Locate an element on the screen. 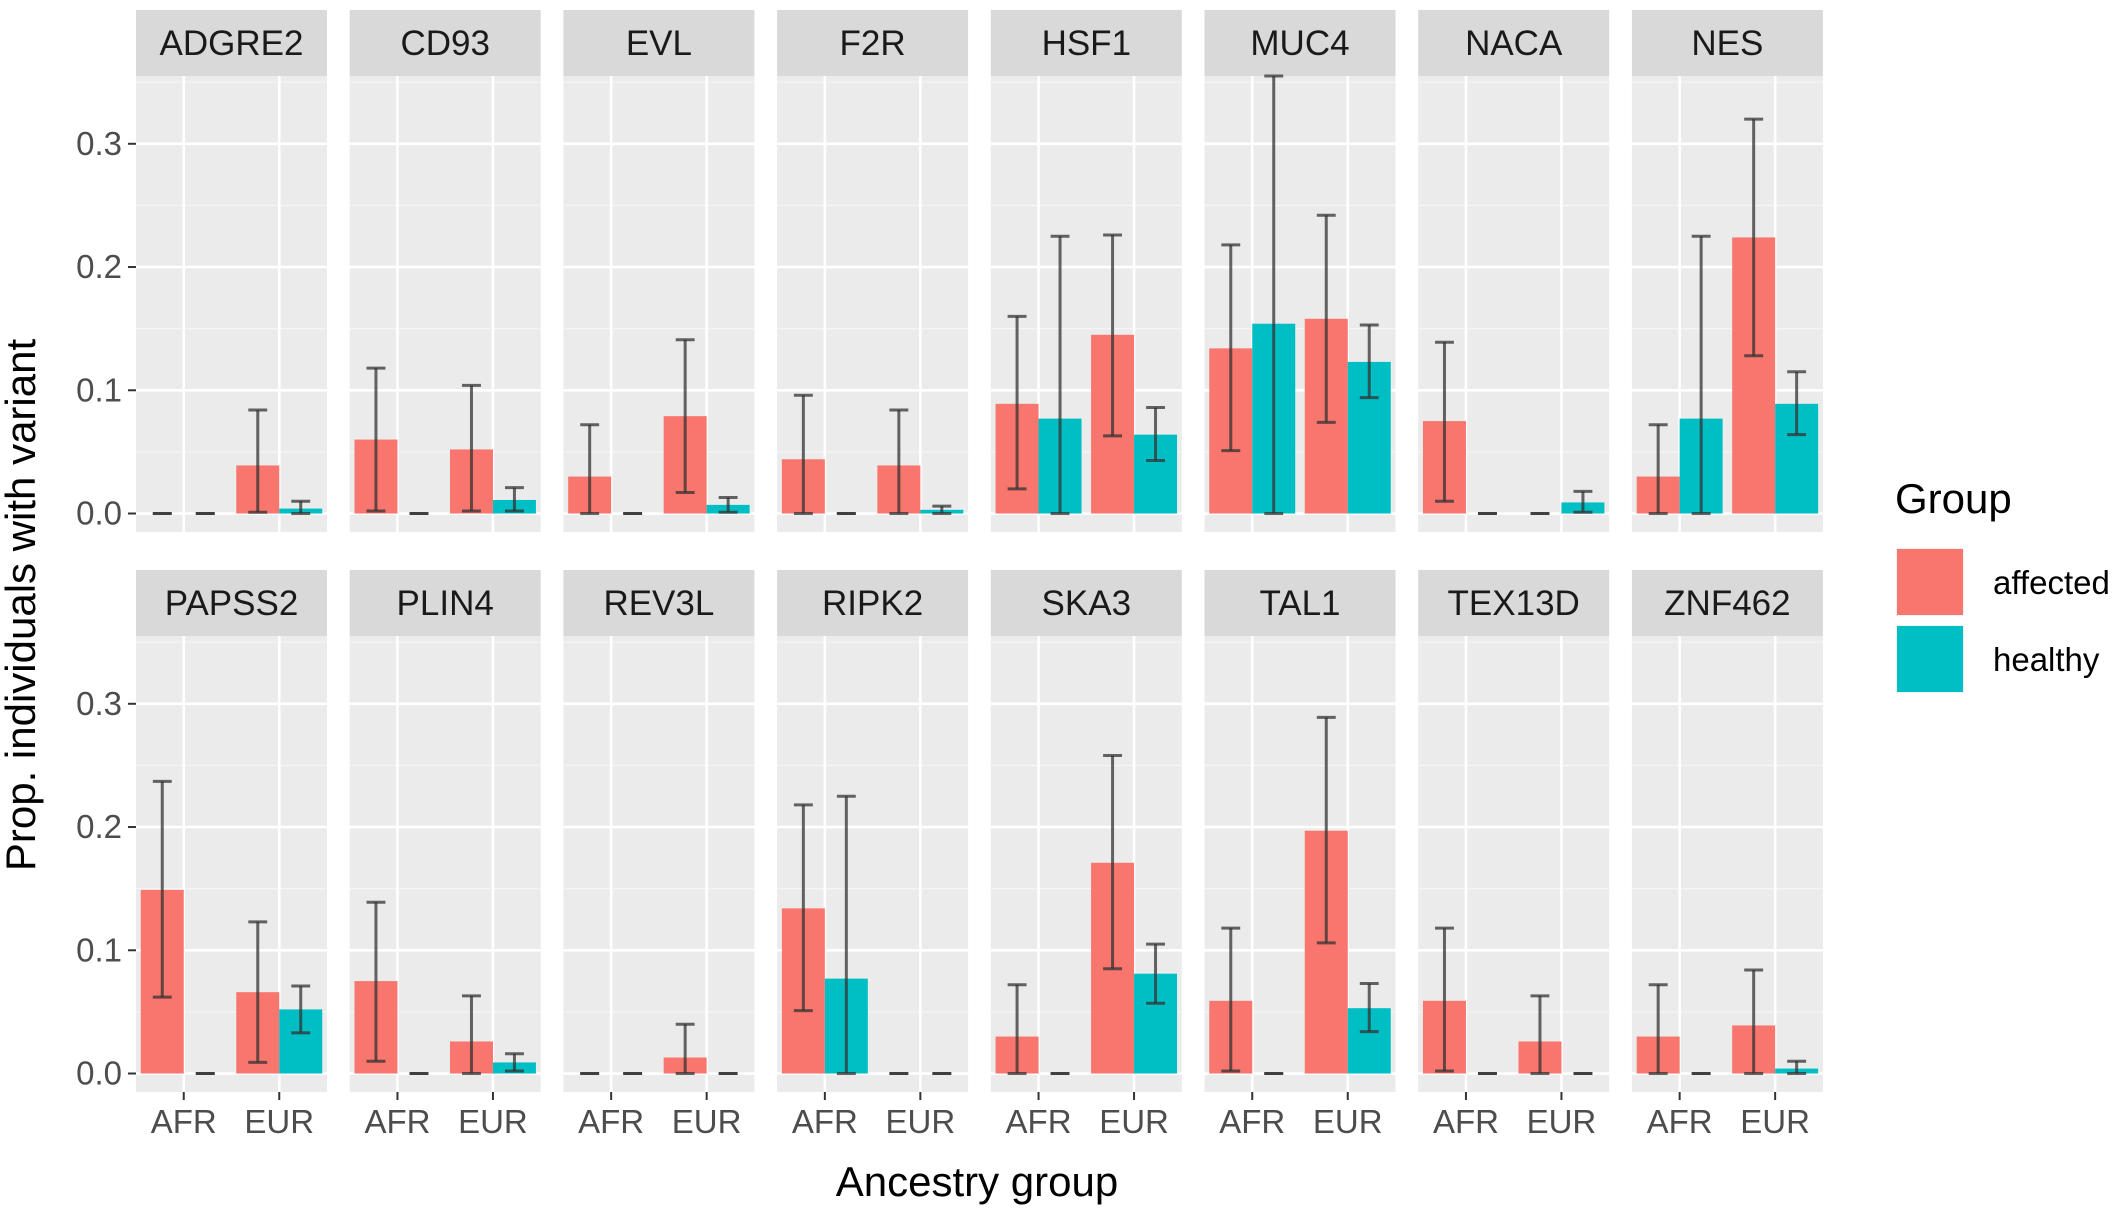 This screenshot has width=2128, height=1210. facet-strip-label: HSF1 is located at coordinates (1086, 43).